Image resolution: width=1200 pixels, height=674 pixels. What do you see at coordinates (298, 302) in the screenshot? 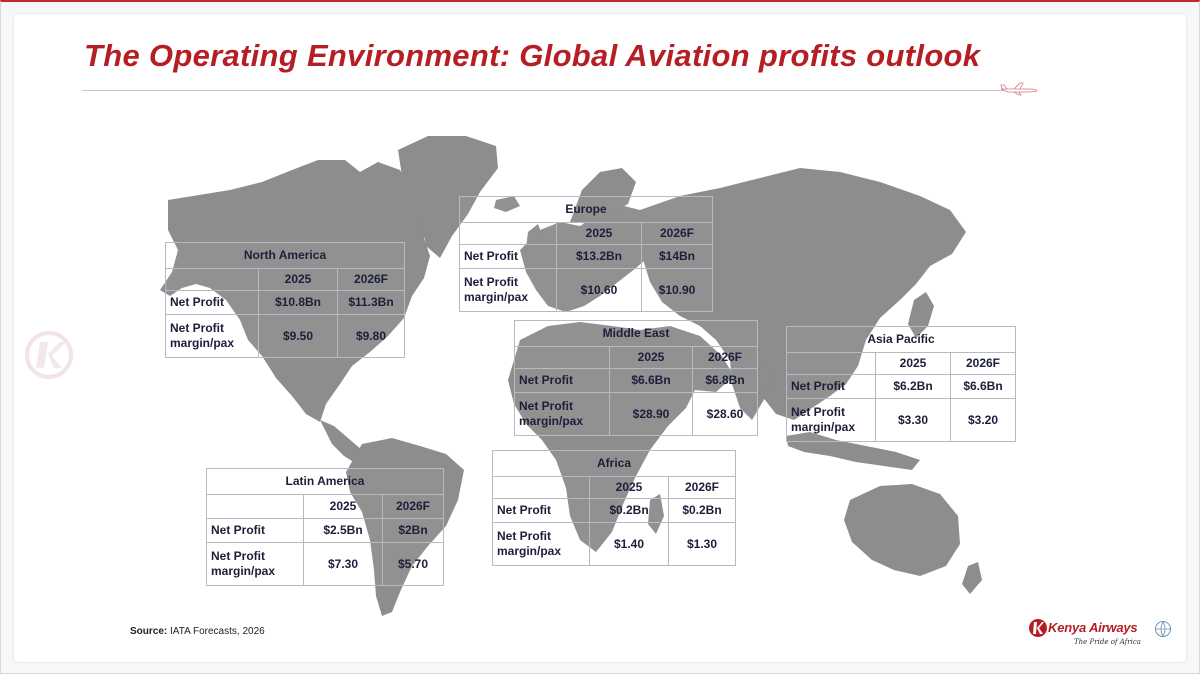
I see `north-america-net-profit-2025: $10.8Bn` at bounding box center [298, 302].